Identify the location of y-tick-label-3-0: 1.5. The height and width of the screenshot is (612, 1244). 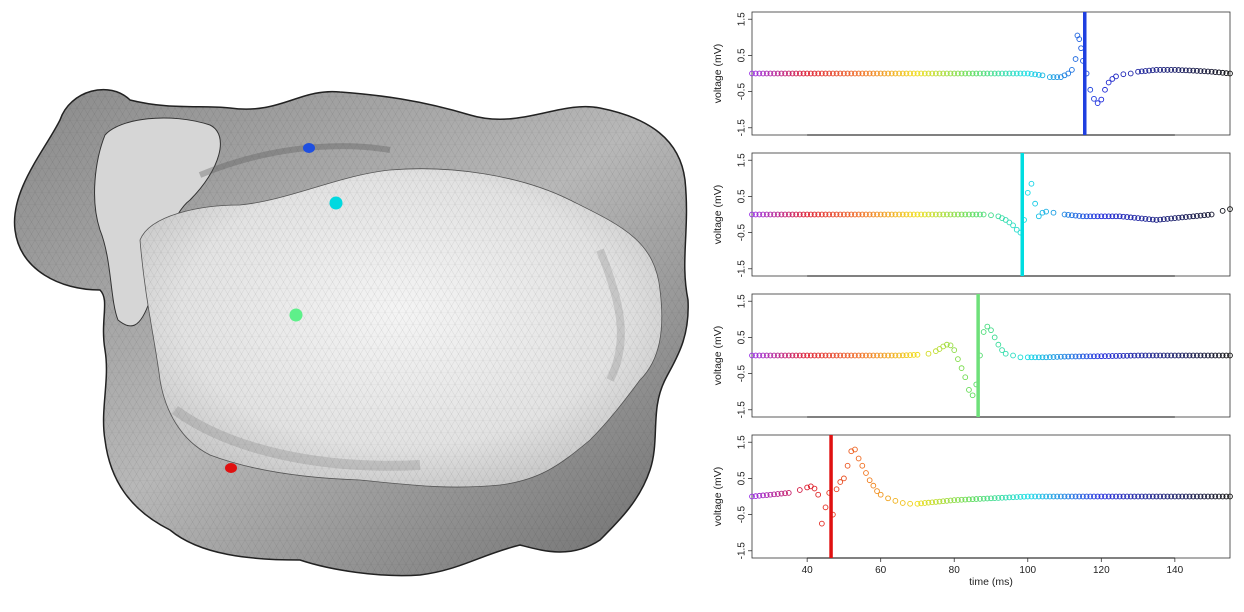
(742, 442).